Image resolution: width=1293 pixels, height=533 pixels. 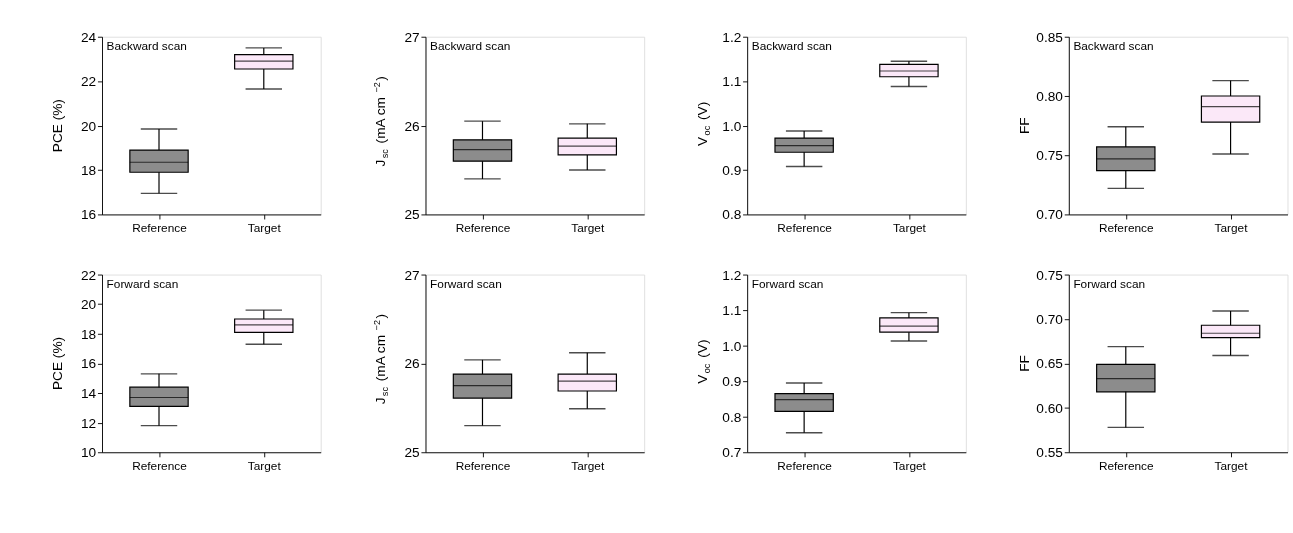 What do you see at coordinates (88, 394) in the screenshot?
I see `y-tick-label: 14` at bounding box center [88, 394].